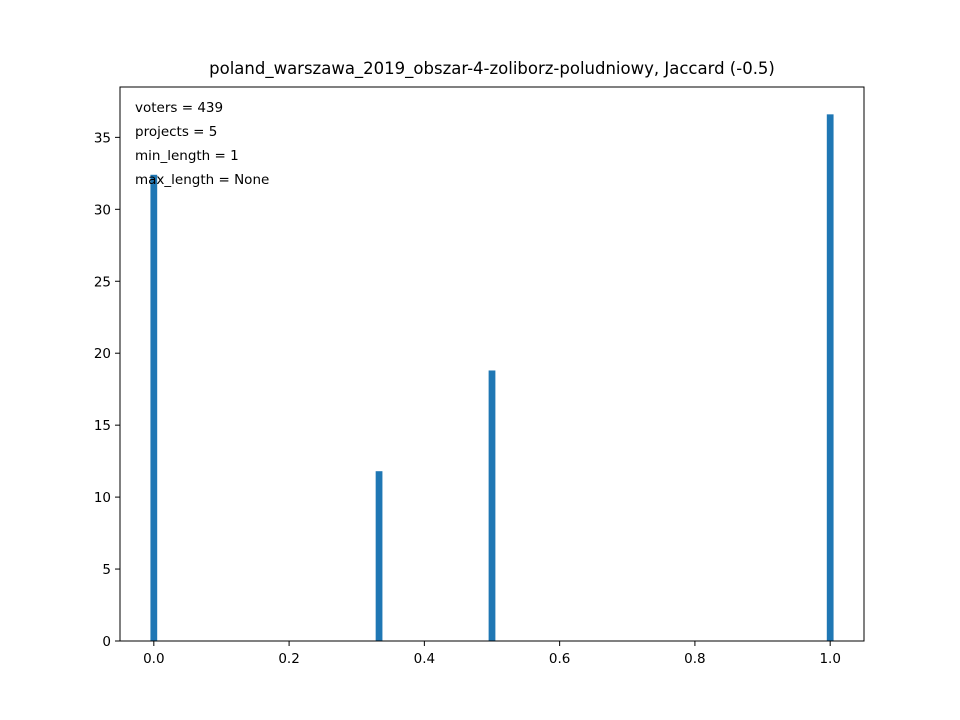 The width and height of the screenshot is (960, 720). Describe the element at coordinates (102, 138) in the screenshot. I see `y-tick-label-7: 35` at that location.